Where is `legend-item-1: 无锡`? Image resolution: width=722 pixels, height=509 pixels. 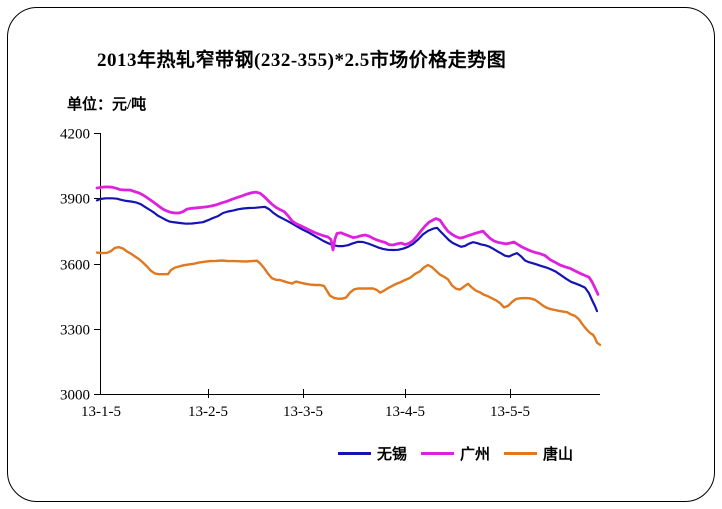 legend-item-1: 无锡 is located at coordinates (372, 453).